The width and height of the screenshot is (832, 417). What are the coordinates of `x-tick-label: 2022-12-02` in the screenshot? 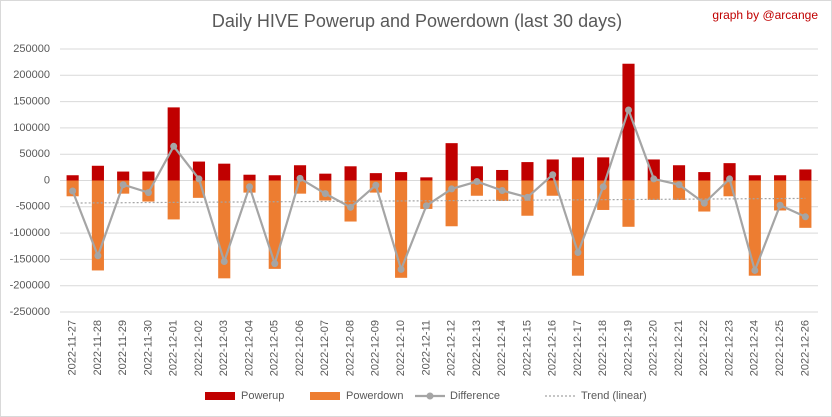 It's located at (199, 348).